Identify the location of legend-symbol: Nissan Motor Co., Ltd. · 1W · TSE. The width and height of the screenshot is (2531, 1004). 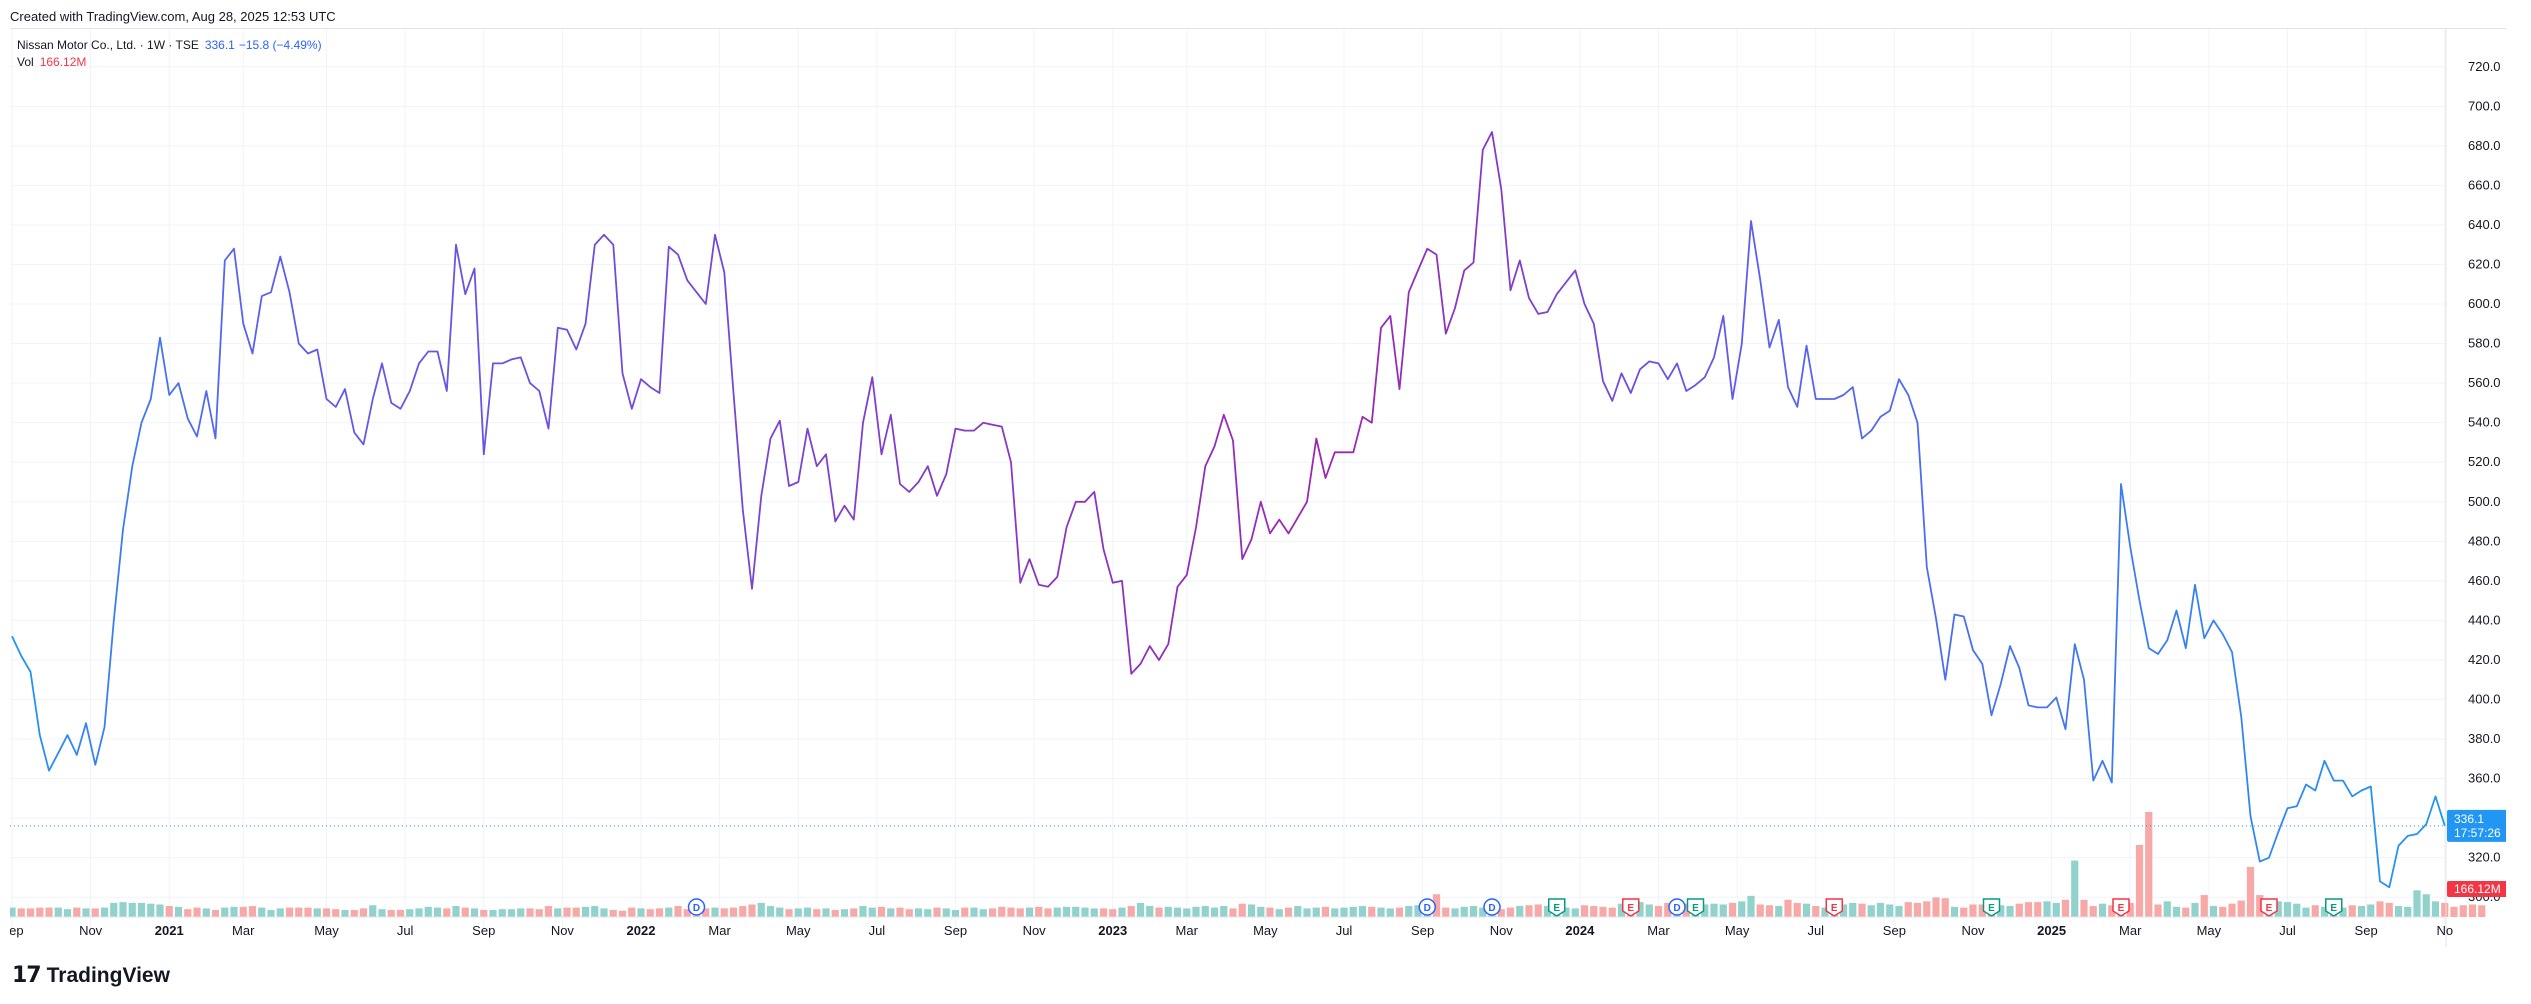
(108, 45).